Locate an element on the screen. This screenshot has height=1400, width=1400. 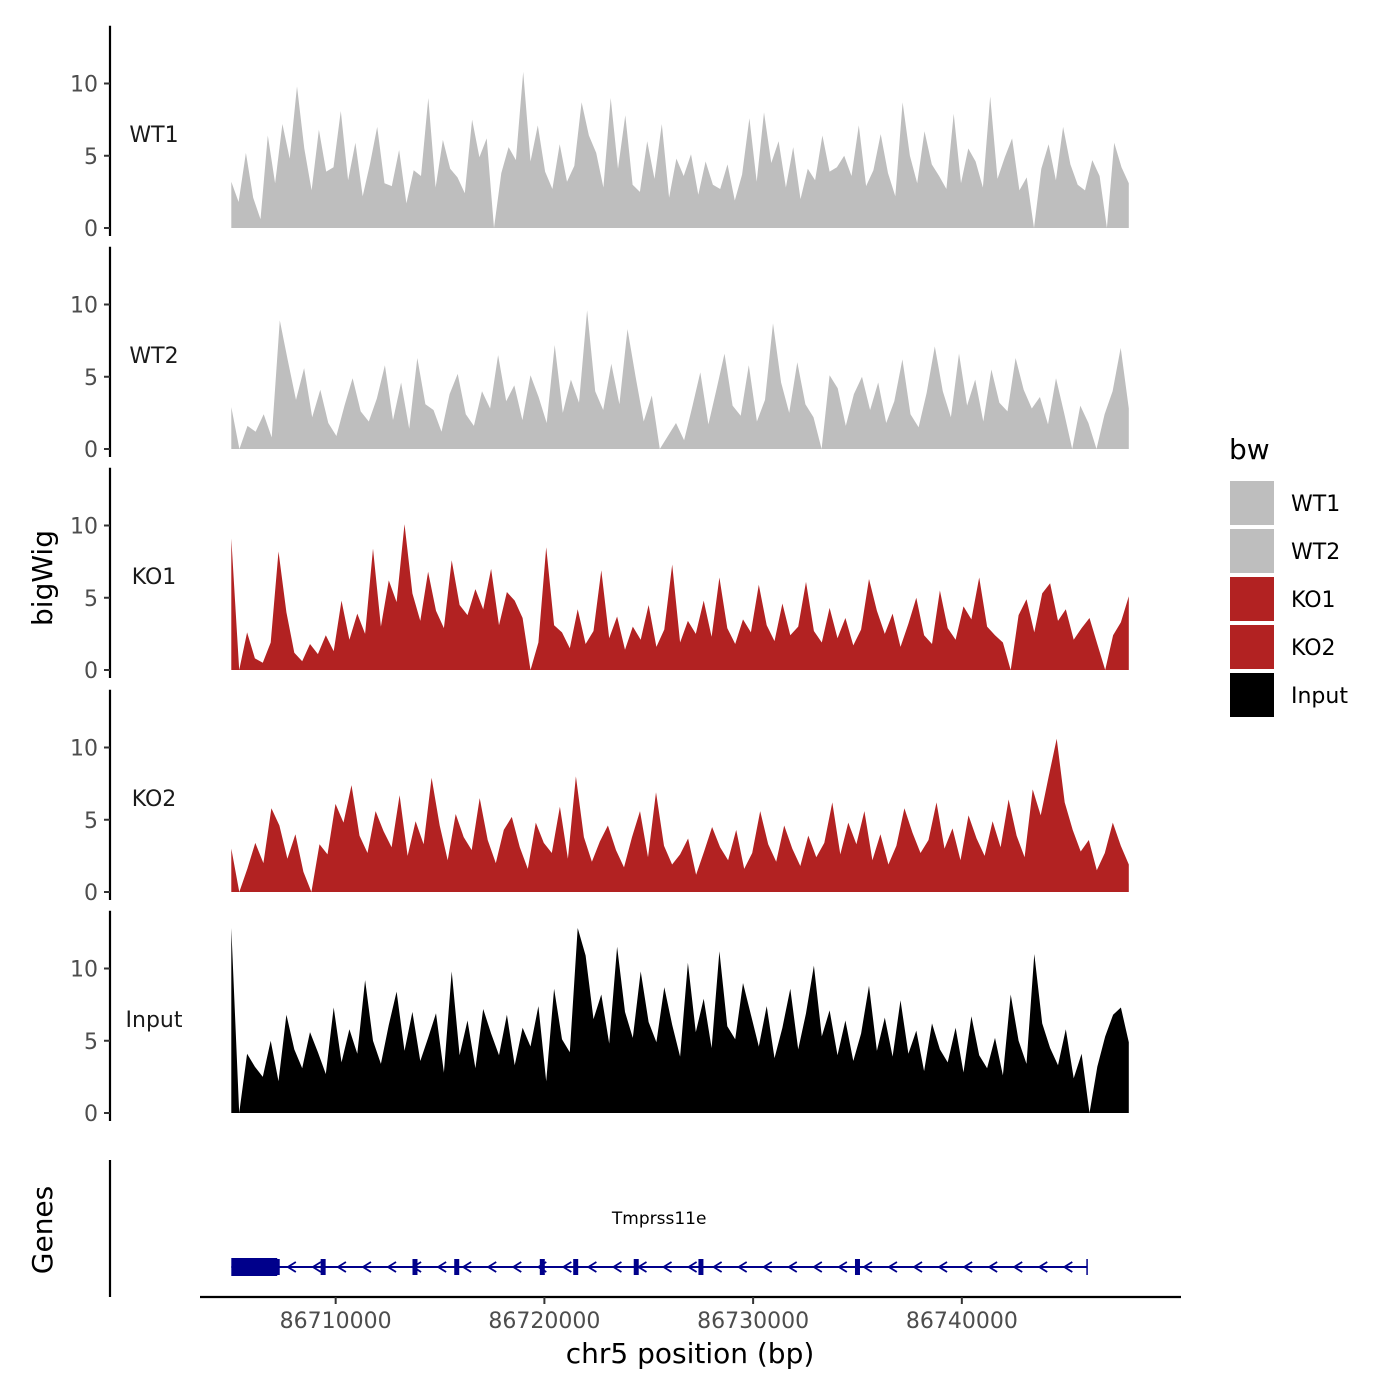
track-label: KO2 is located at coordinates (154, 799).